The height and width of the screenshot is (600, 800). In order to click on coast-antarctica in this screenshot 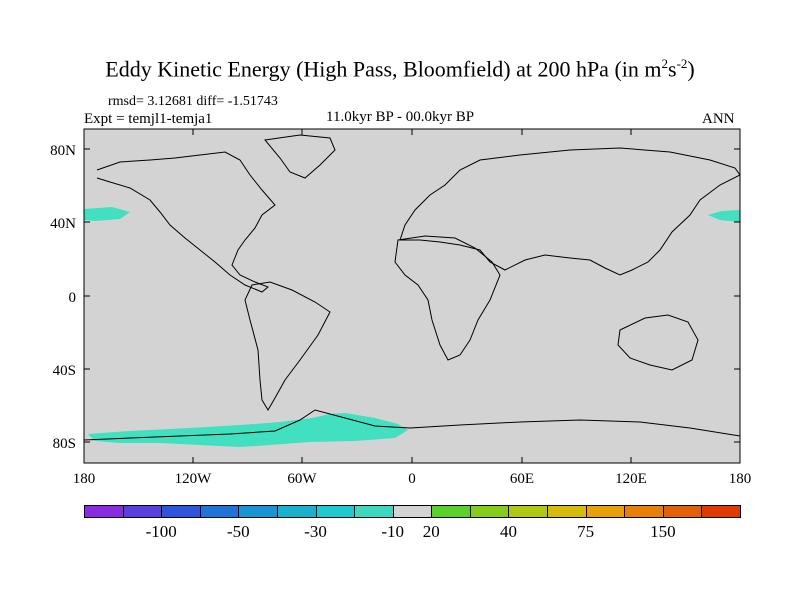, I will do `click(412, 425)`.